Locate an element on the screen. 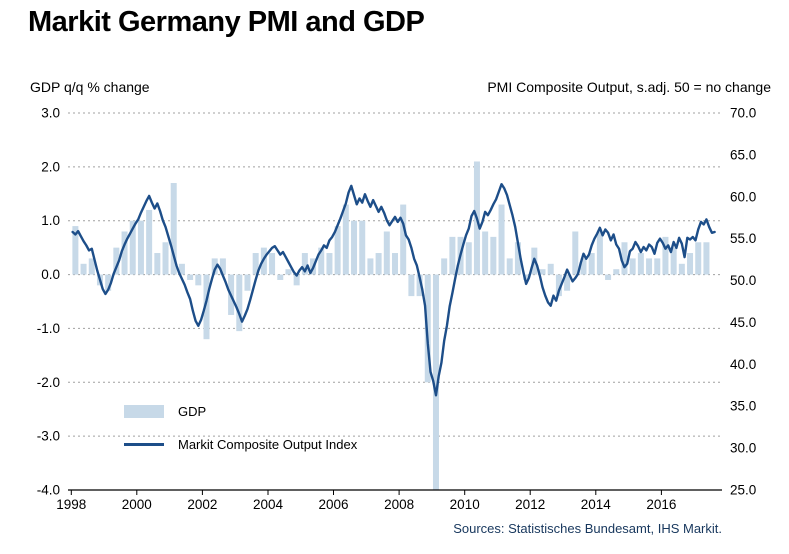 The image size is (789, 554). right-tick-label: 70.0 is located at coordinates (743, 113).